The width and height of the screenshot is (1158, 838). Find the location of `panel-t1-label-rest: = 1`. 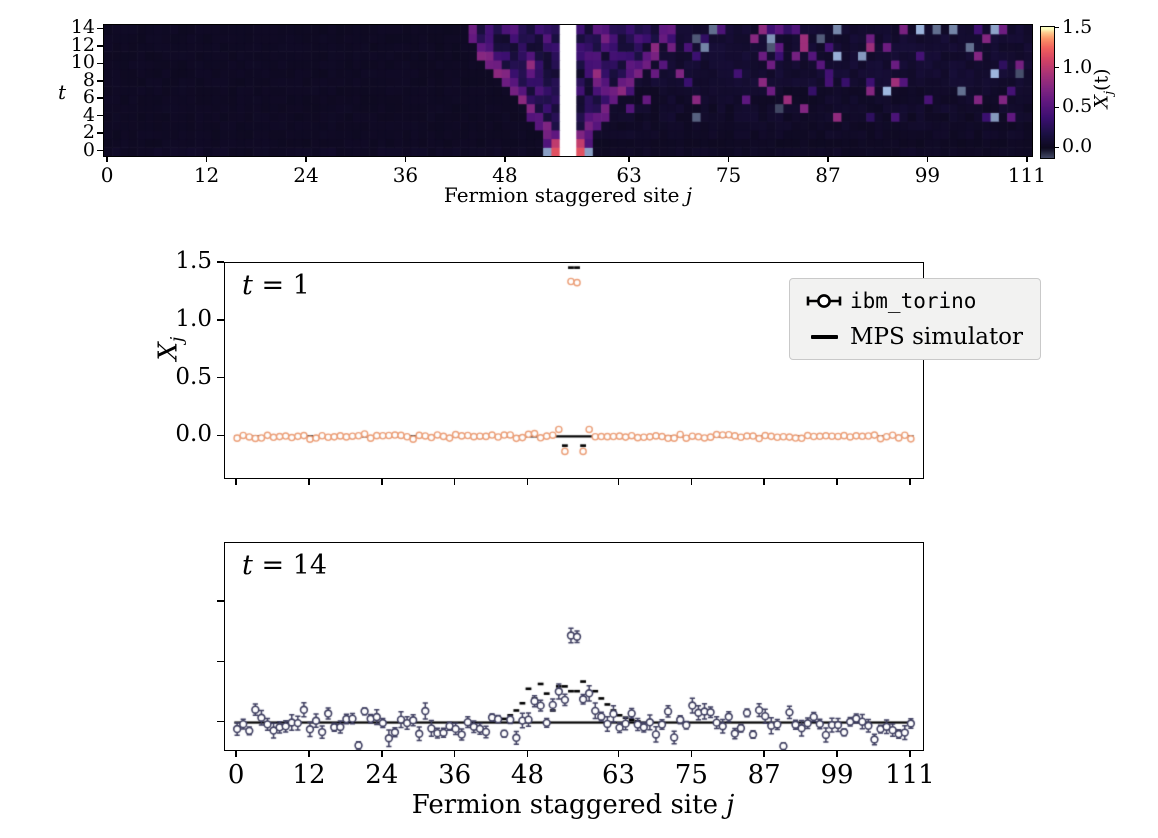

panel-t1-label-rest: = 1 is located at coordinates (281, 285).